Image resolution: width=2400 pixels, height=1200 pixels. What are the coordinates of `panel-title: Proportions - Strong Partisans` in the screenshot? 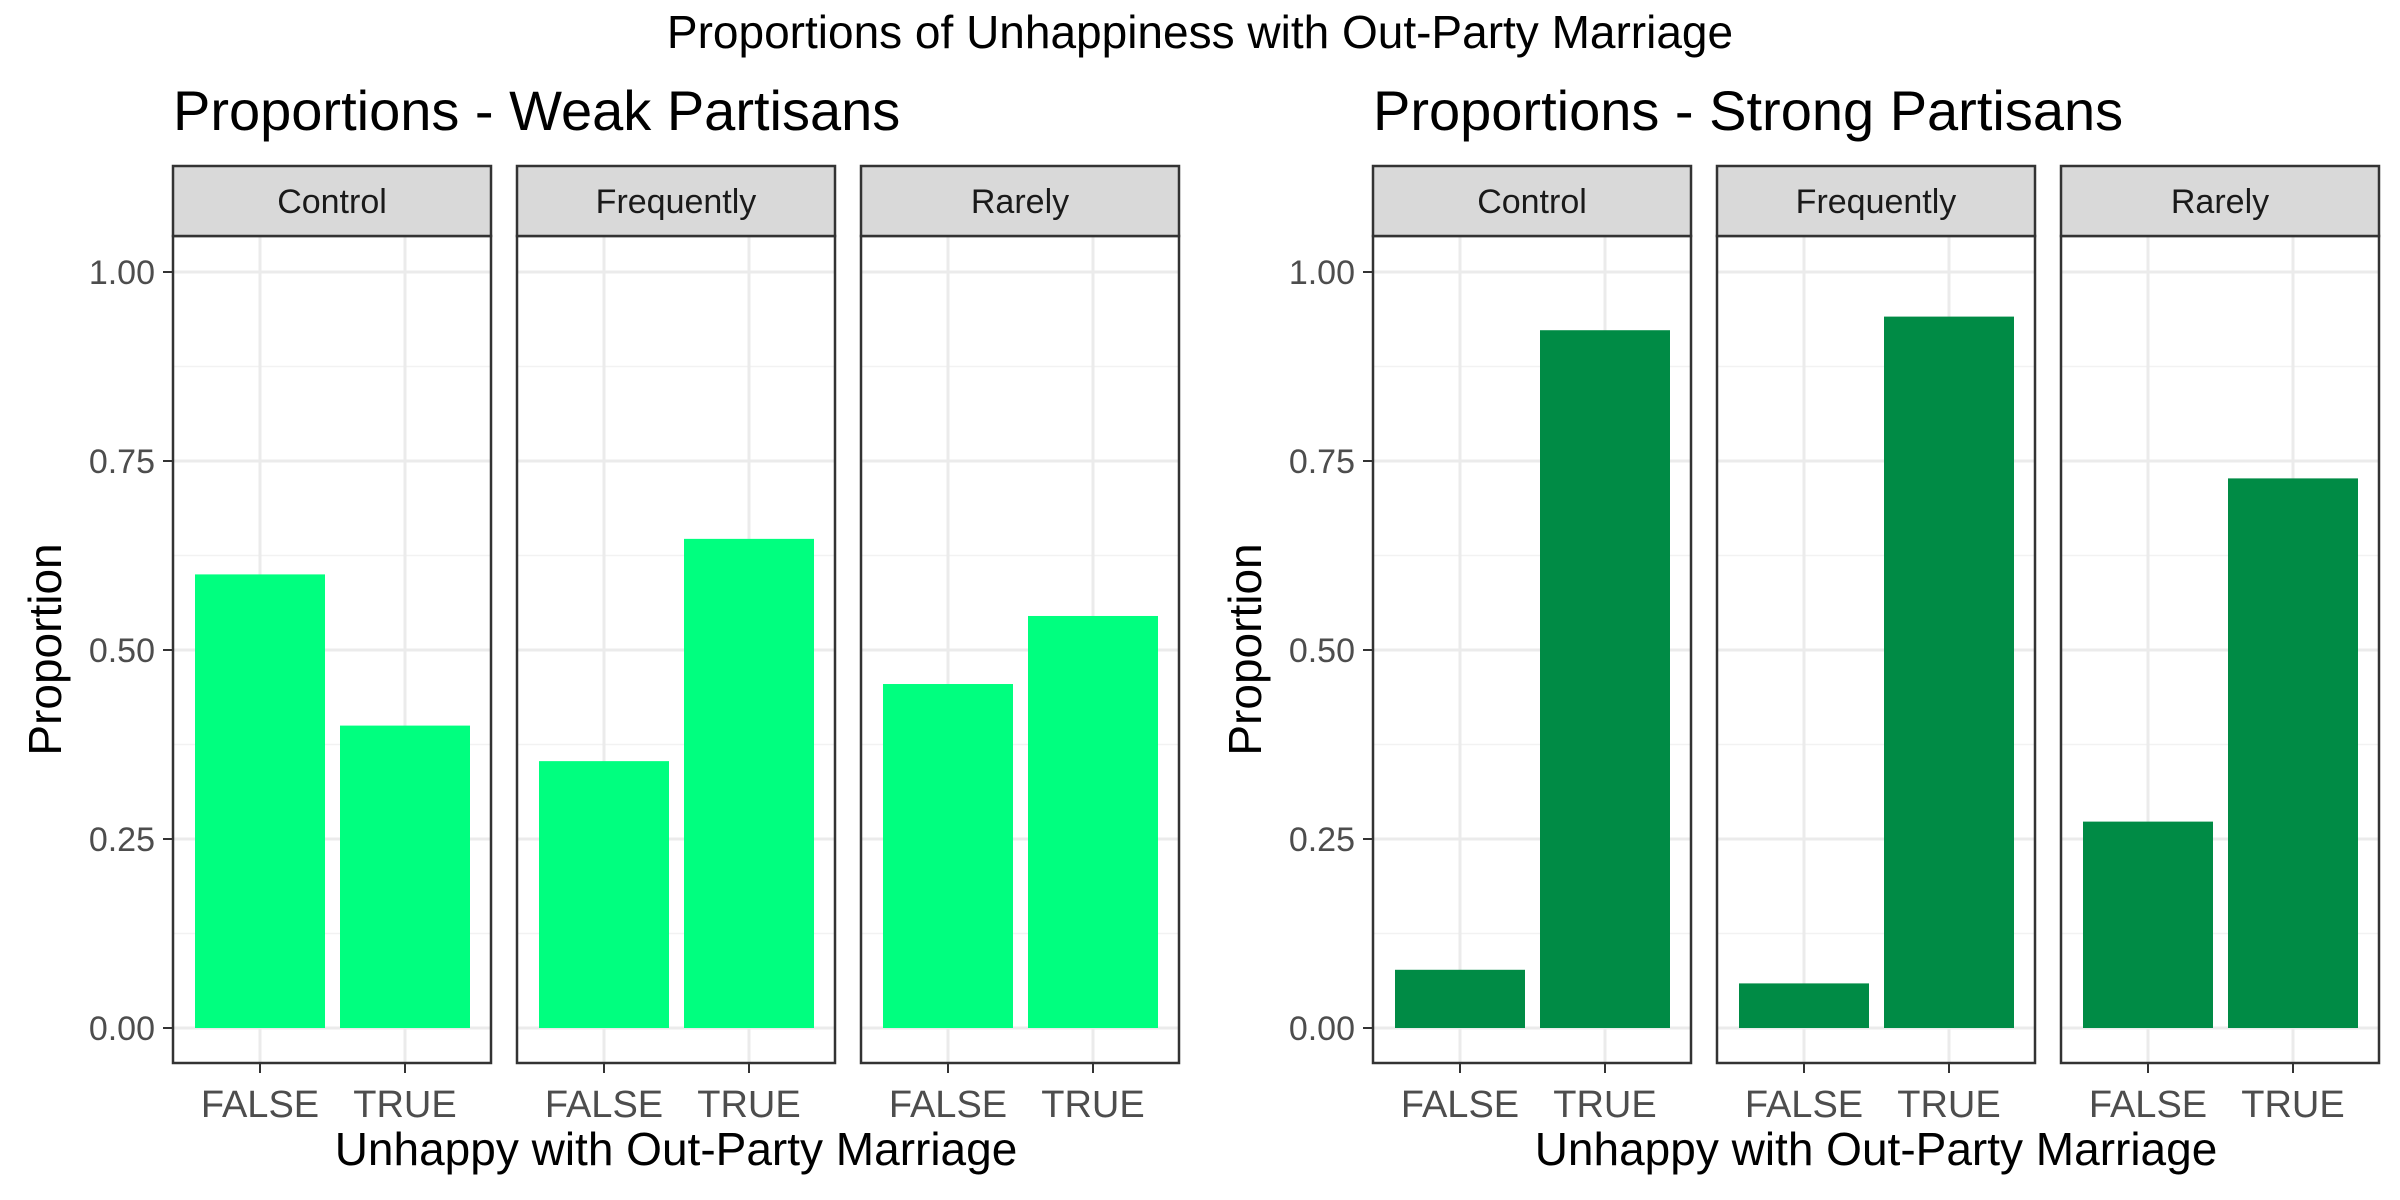 It's located at (1748, 110).